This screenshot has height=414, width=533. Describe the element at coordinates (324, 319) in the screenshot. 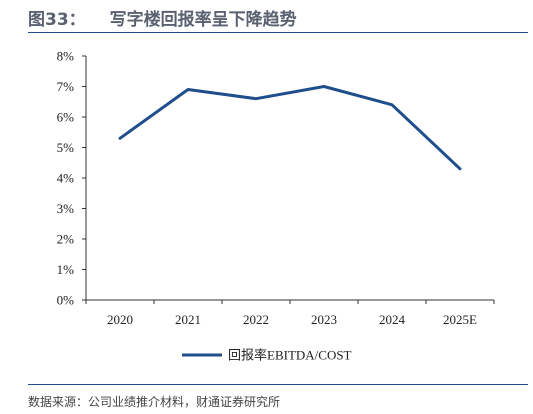

I see `x-tick-label: 2023` at that location.